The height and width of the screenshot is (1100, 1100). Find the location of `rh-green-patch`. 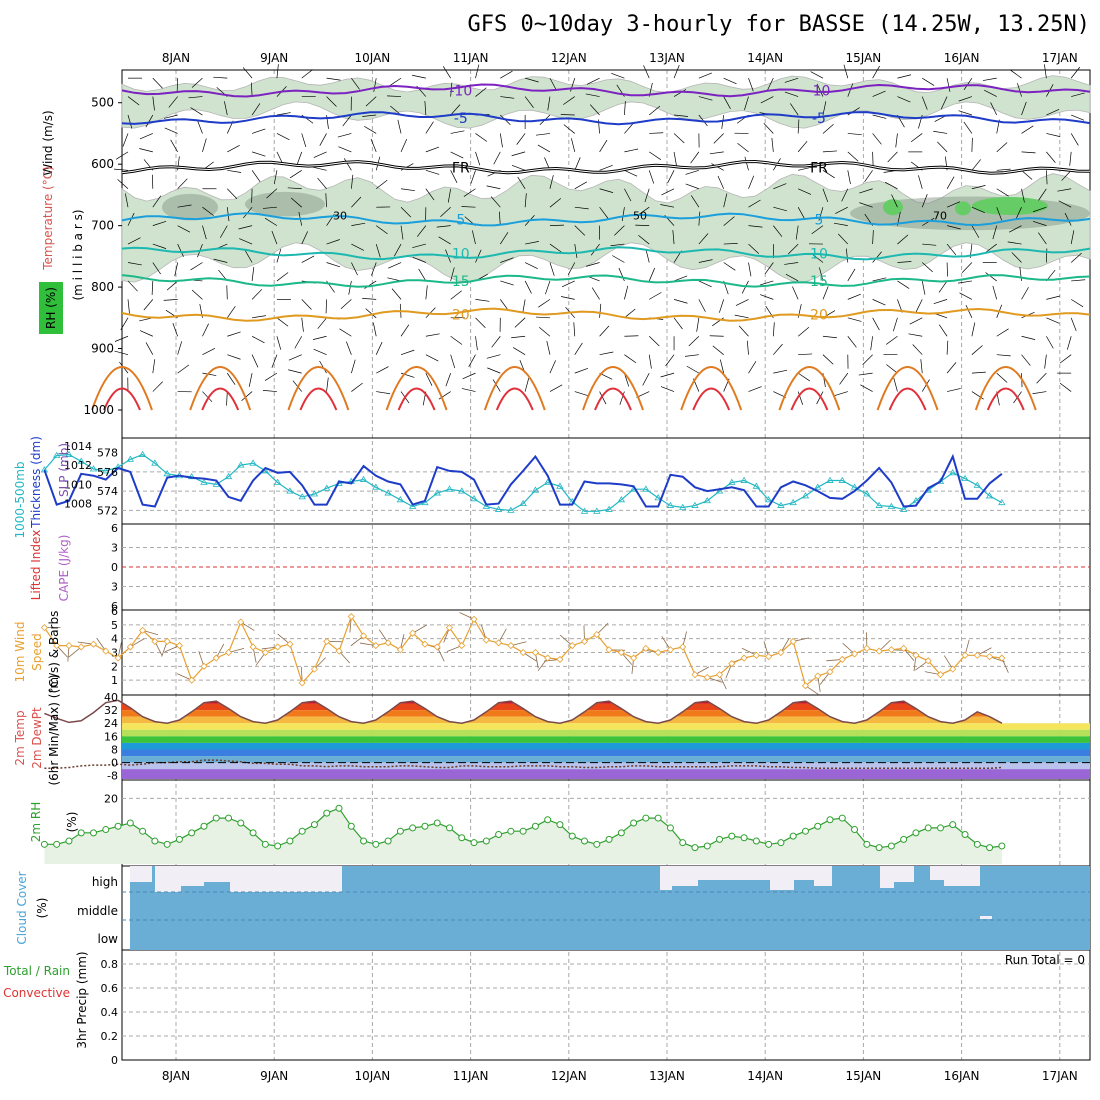

rh-green-patch is located at coordinates (963, 208).